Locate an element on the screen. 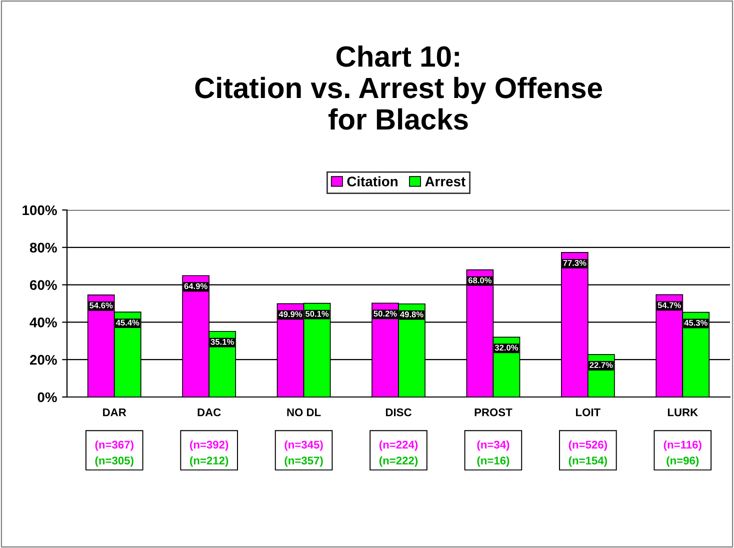 Image resolution: width=734 pixels, height=548 pixels. text: (n=222) is located at coordinates (398, 461).